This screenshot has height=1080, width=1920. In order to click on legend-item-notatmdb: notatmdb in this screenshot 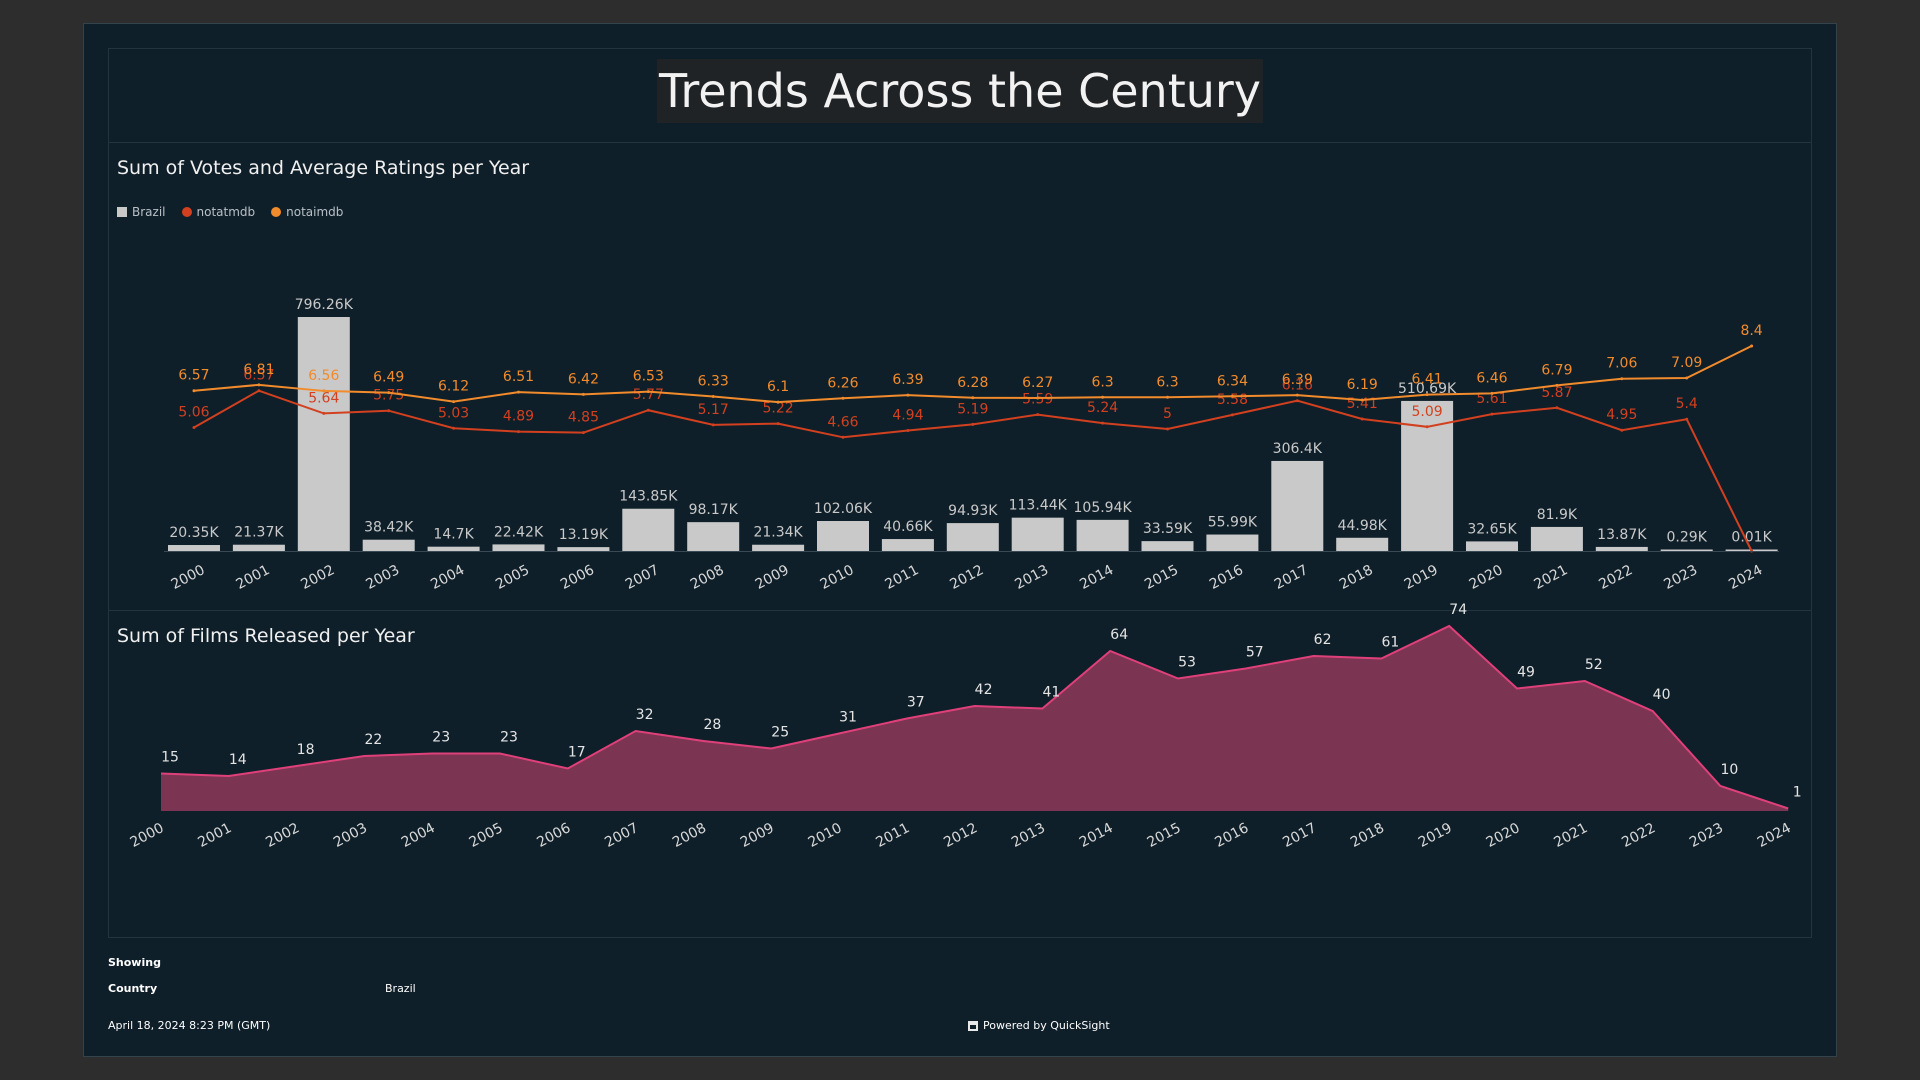, I will do `click(218, 212)`.